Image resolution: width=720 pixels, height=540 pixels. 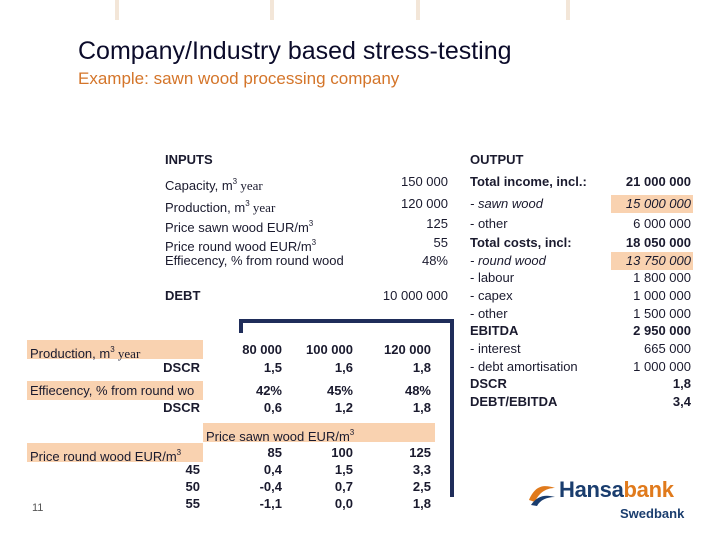 I want to click on debt-label: DEBT, so click(x=183, y=295).